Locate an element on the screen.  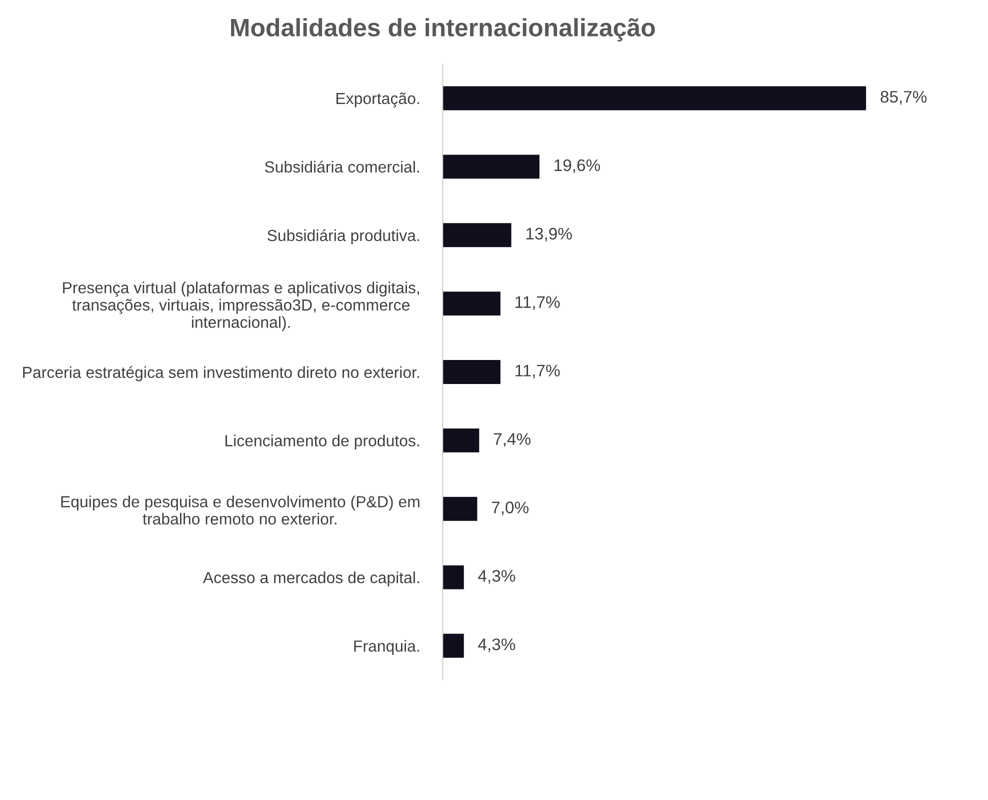
y-tick-label: Parceria estratégica sem investimento direto no exterior. is located at coordinates (221, 374).